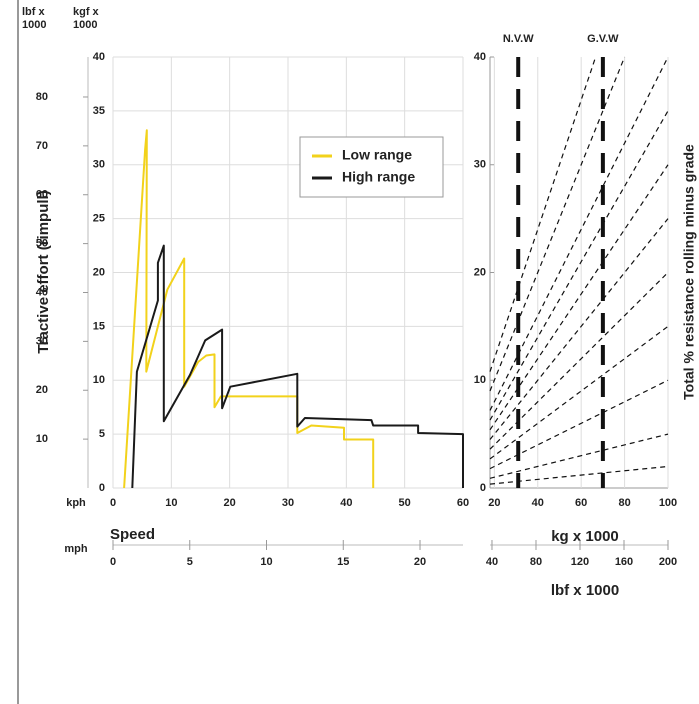 The image size is (699, 704). Describe the element at coordinates (42, 341) in the screenshot. I see `y2-tick-label: 30` at that location.